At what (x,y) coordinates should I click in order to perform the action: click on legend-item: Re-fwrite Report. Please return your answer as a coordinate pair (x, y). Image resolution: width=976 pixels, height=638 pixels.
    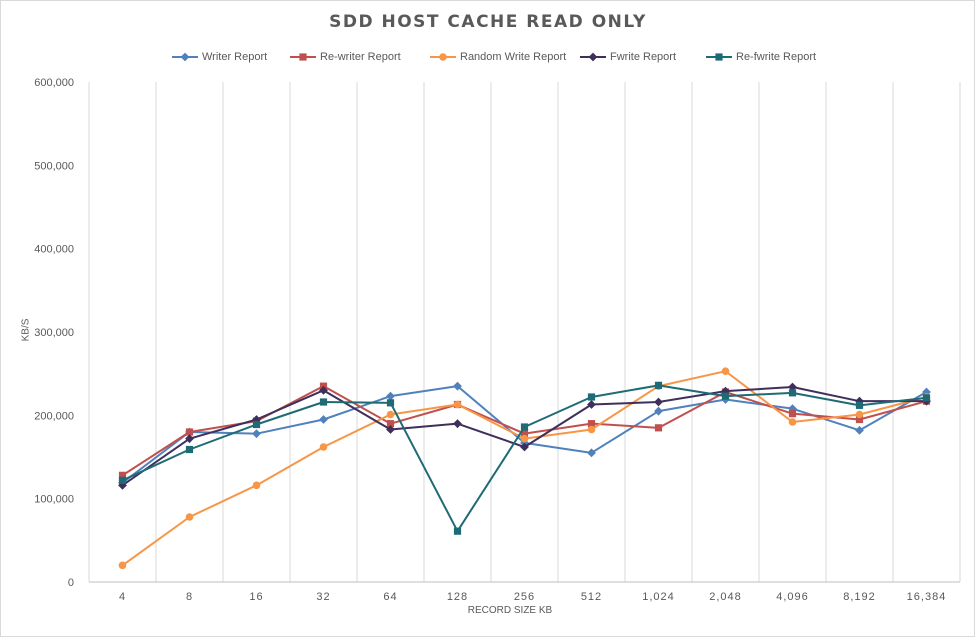
    Looking at the image, I should click on (761, 57).